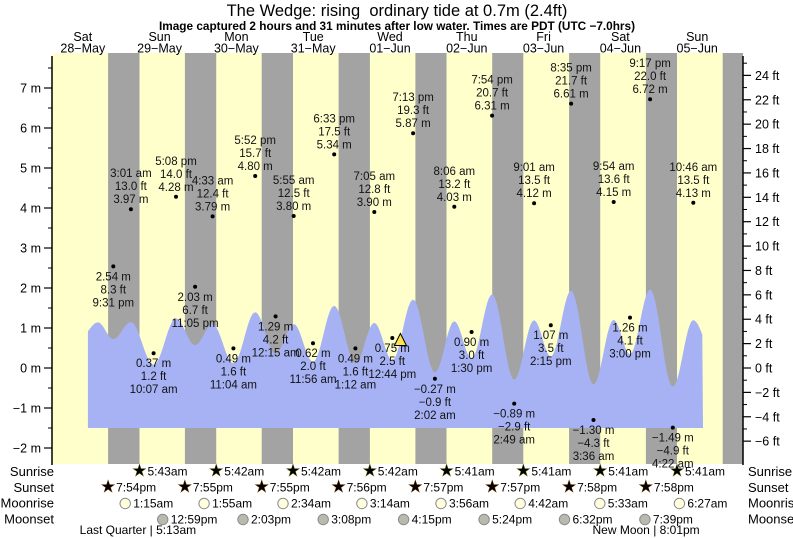 The image size is (793, 538). Describe the element at coordinates (764, 320) in the screenshot. I see `right-axis-tick-label: 4 ft` at that location.